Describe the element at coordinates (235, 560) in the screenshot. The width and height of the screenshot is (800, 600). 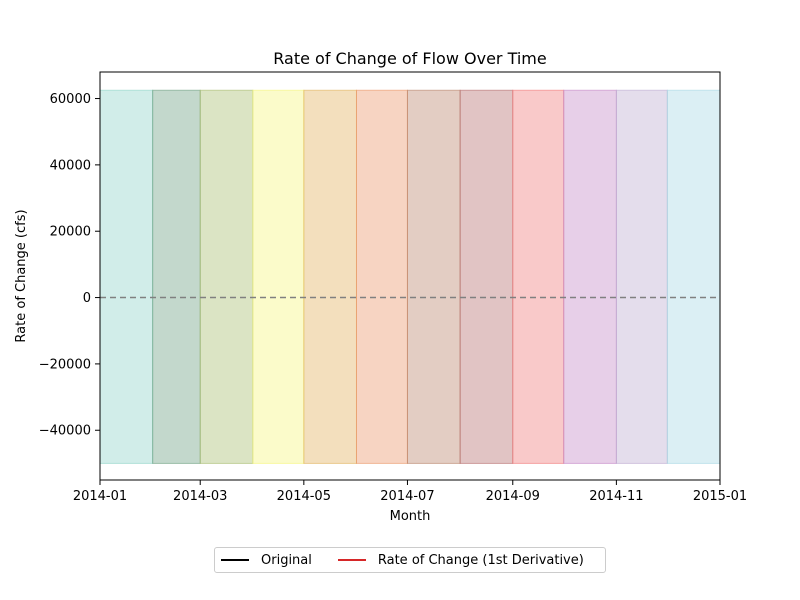
I see `legend-swatch-original` at that location.